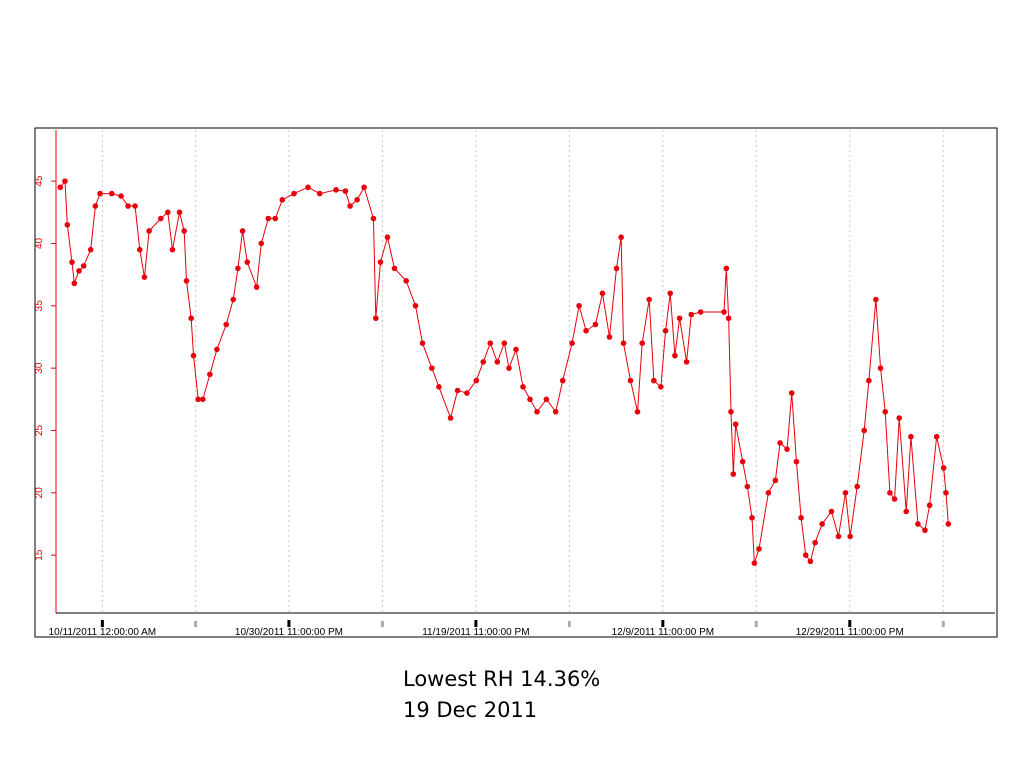  I want to click on x-tick-label: 12/9/2011 11:00:00 PM, so click(663, 632).